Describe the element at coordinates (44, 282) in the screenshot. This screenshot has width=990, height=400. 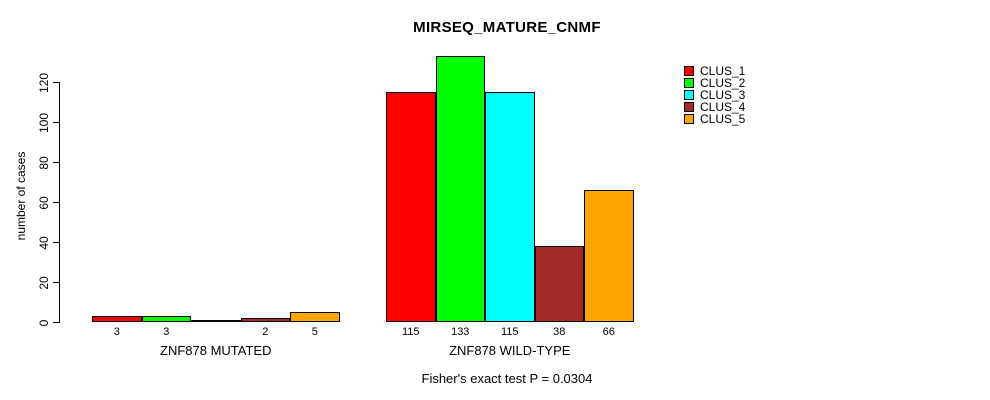
I see `y-axis-tick-label: 20` at that location.